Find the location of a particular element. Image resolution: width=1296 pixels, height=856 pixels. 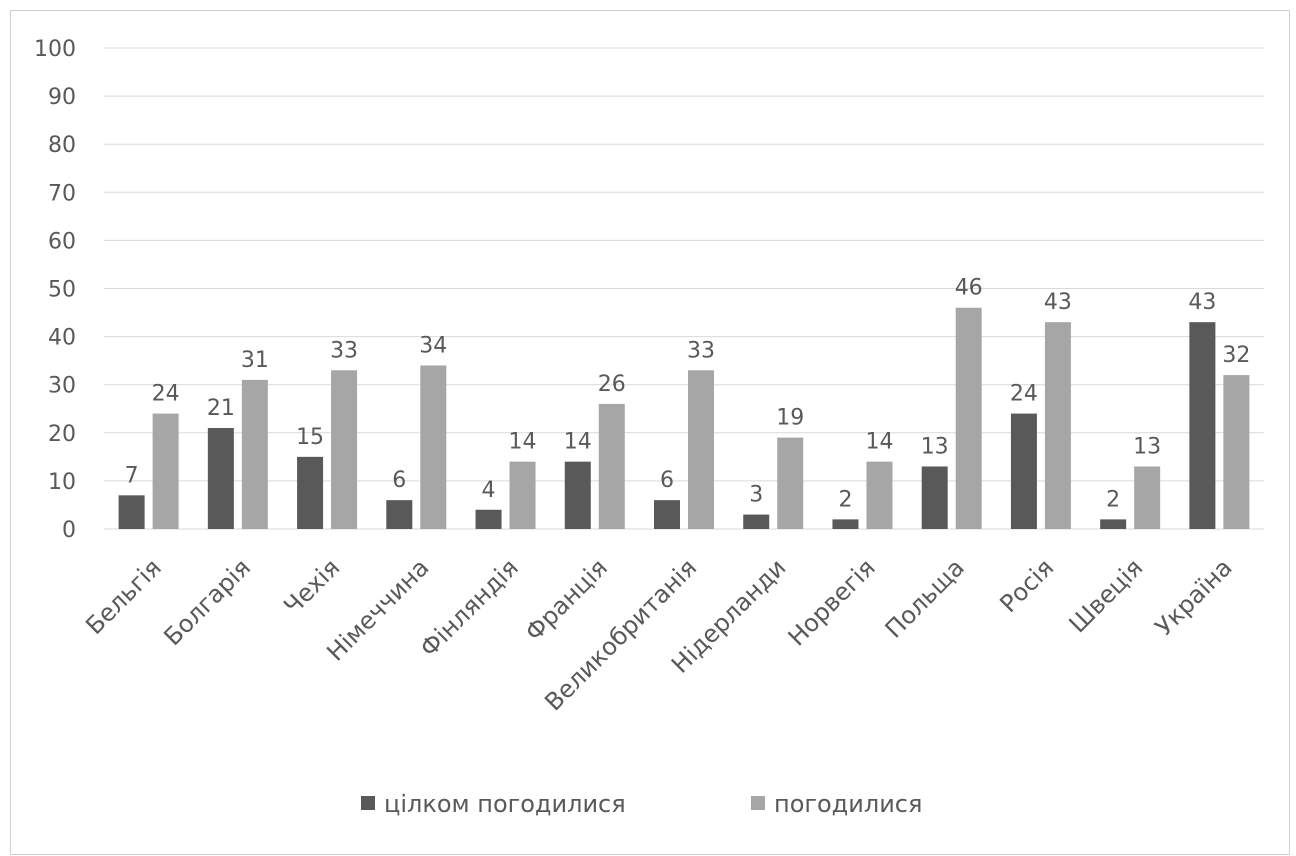

data-label: 19 is located at coordinates (790, 418).